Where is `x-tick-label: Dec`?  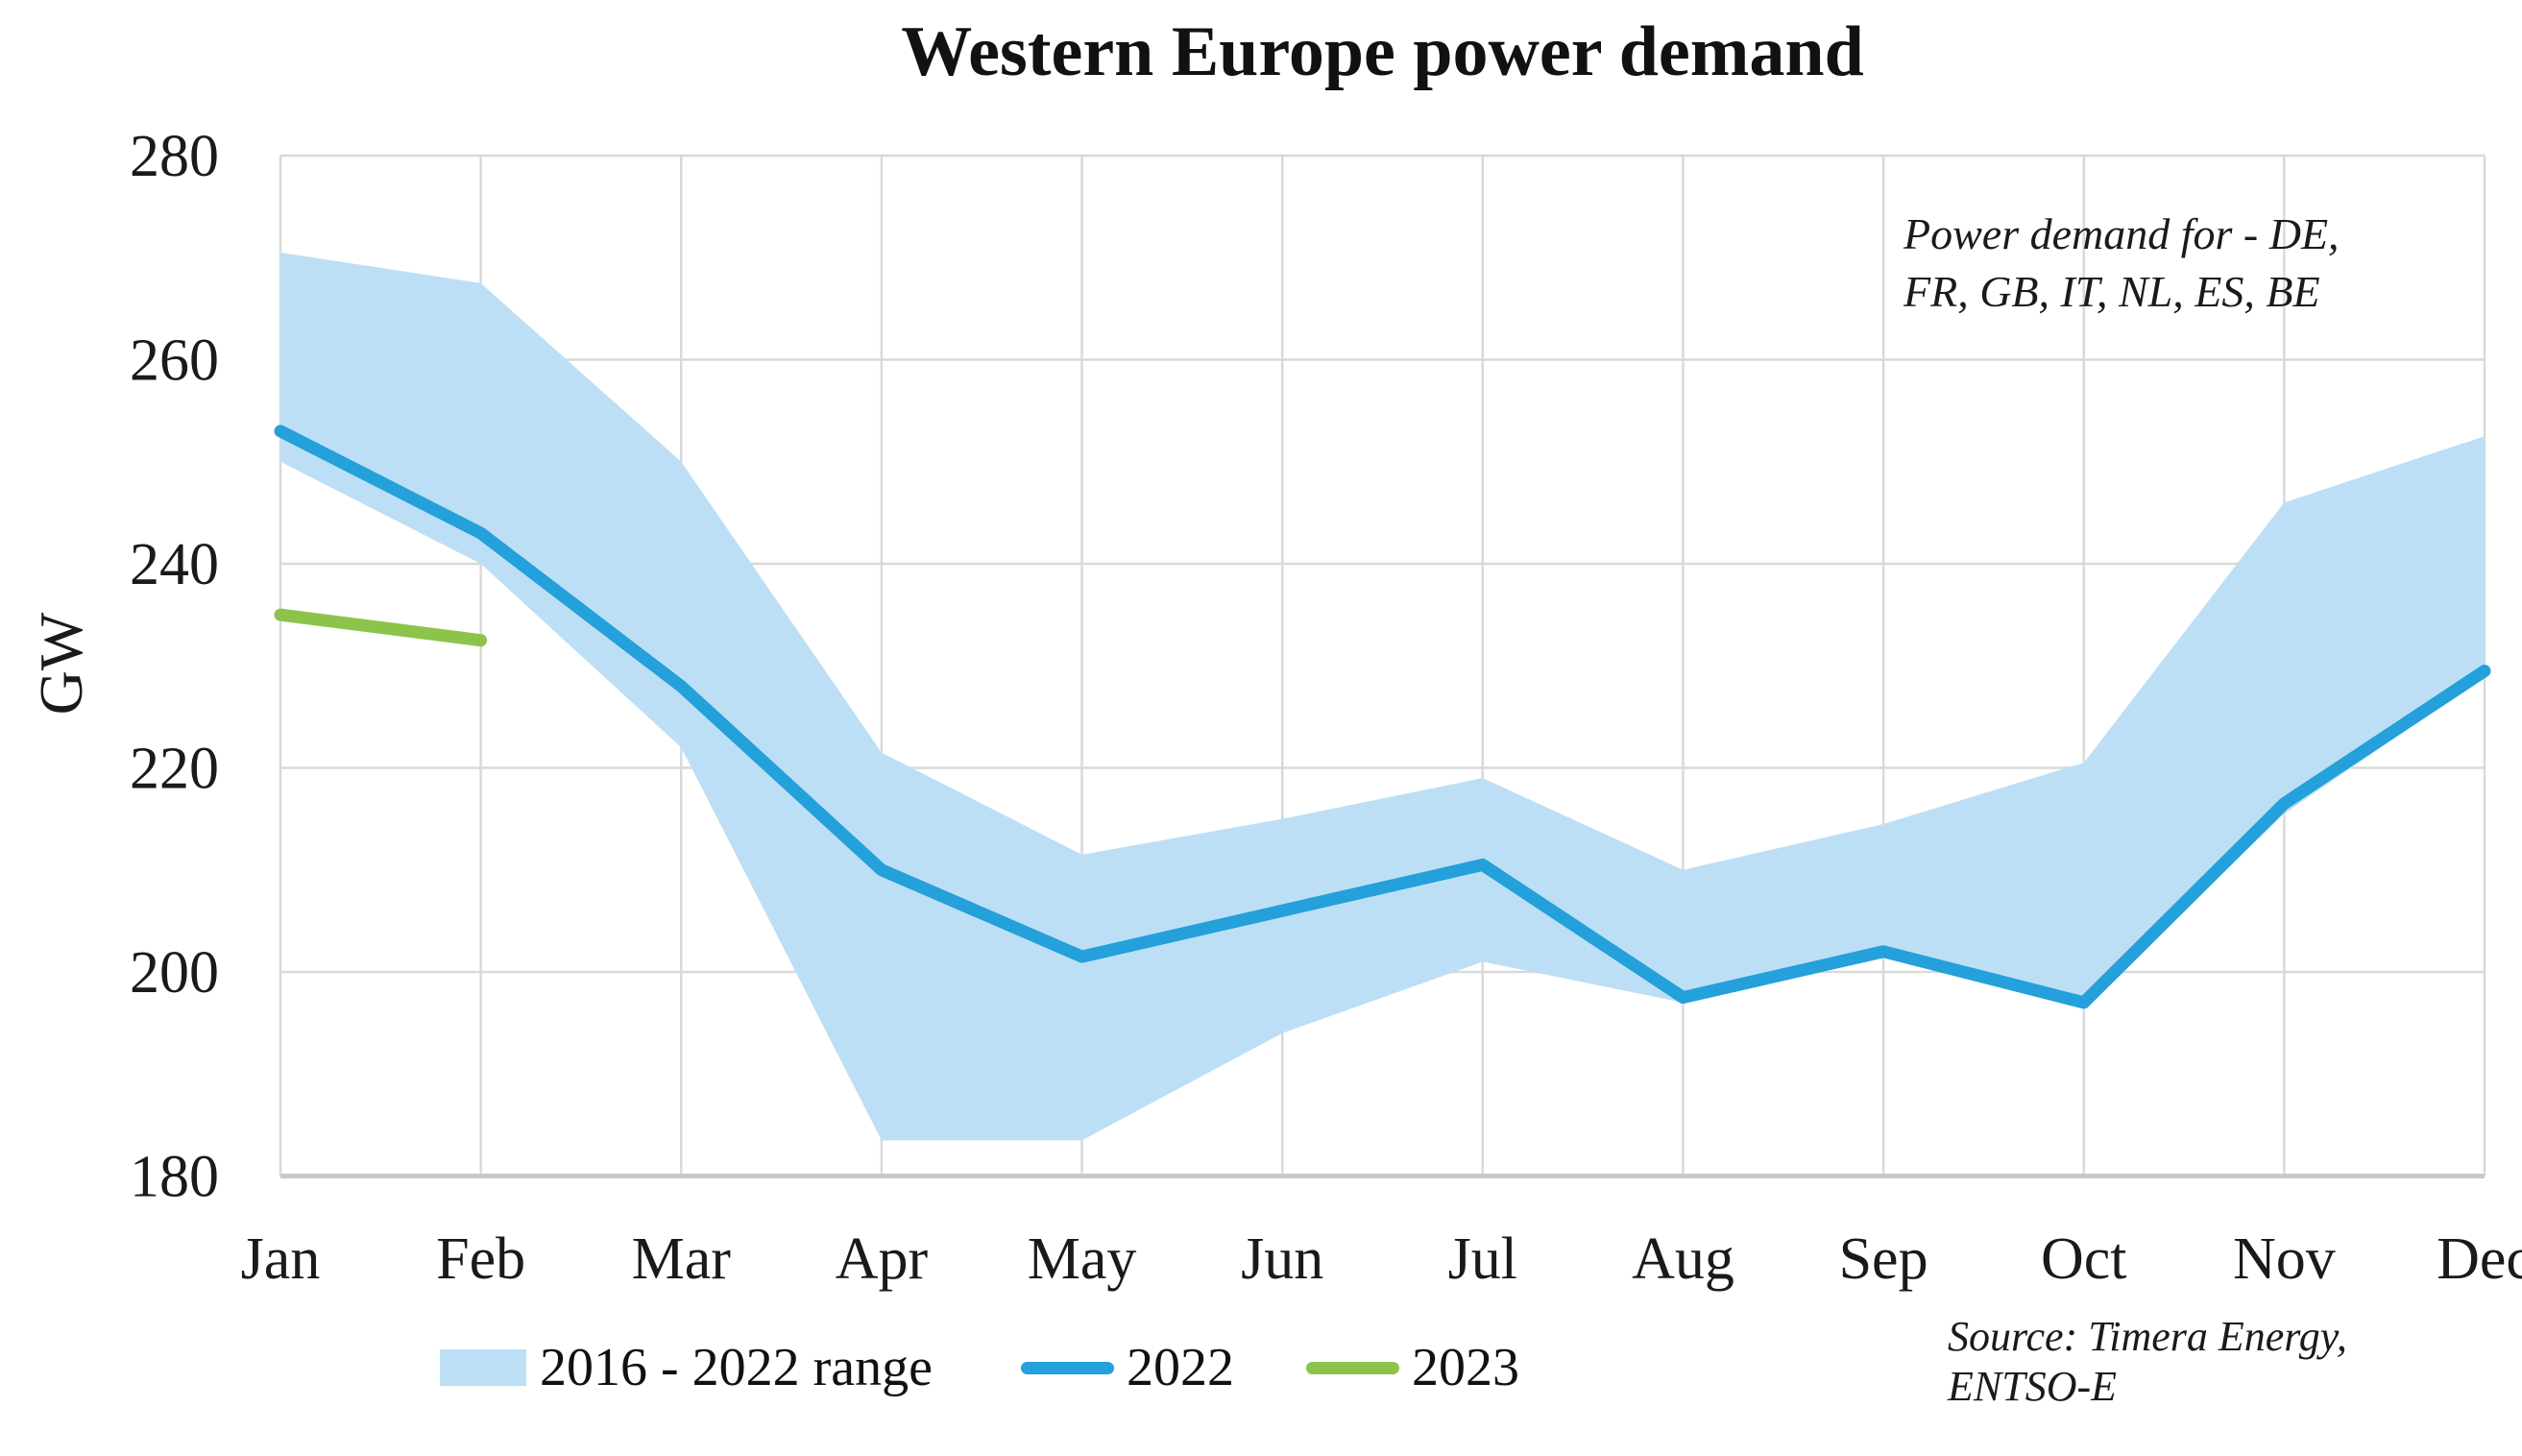
x-tick-label: Dec is located at coordinates (2479, 1259).